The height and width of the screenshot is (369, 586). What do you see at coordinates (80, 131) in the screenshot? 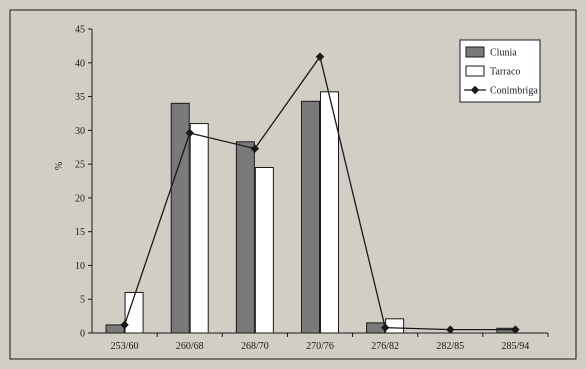
I see `y-tick-label: 30` at bounding box center [80, 131].